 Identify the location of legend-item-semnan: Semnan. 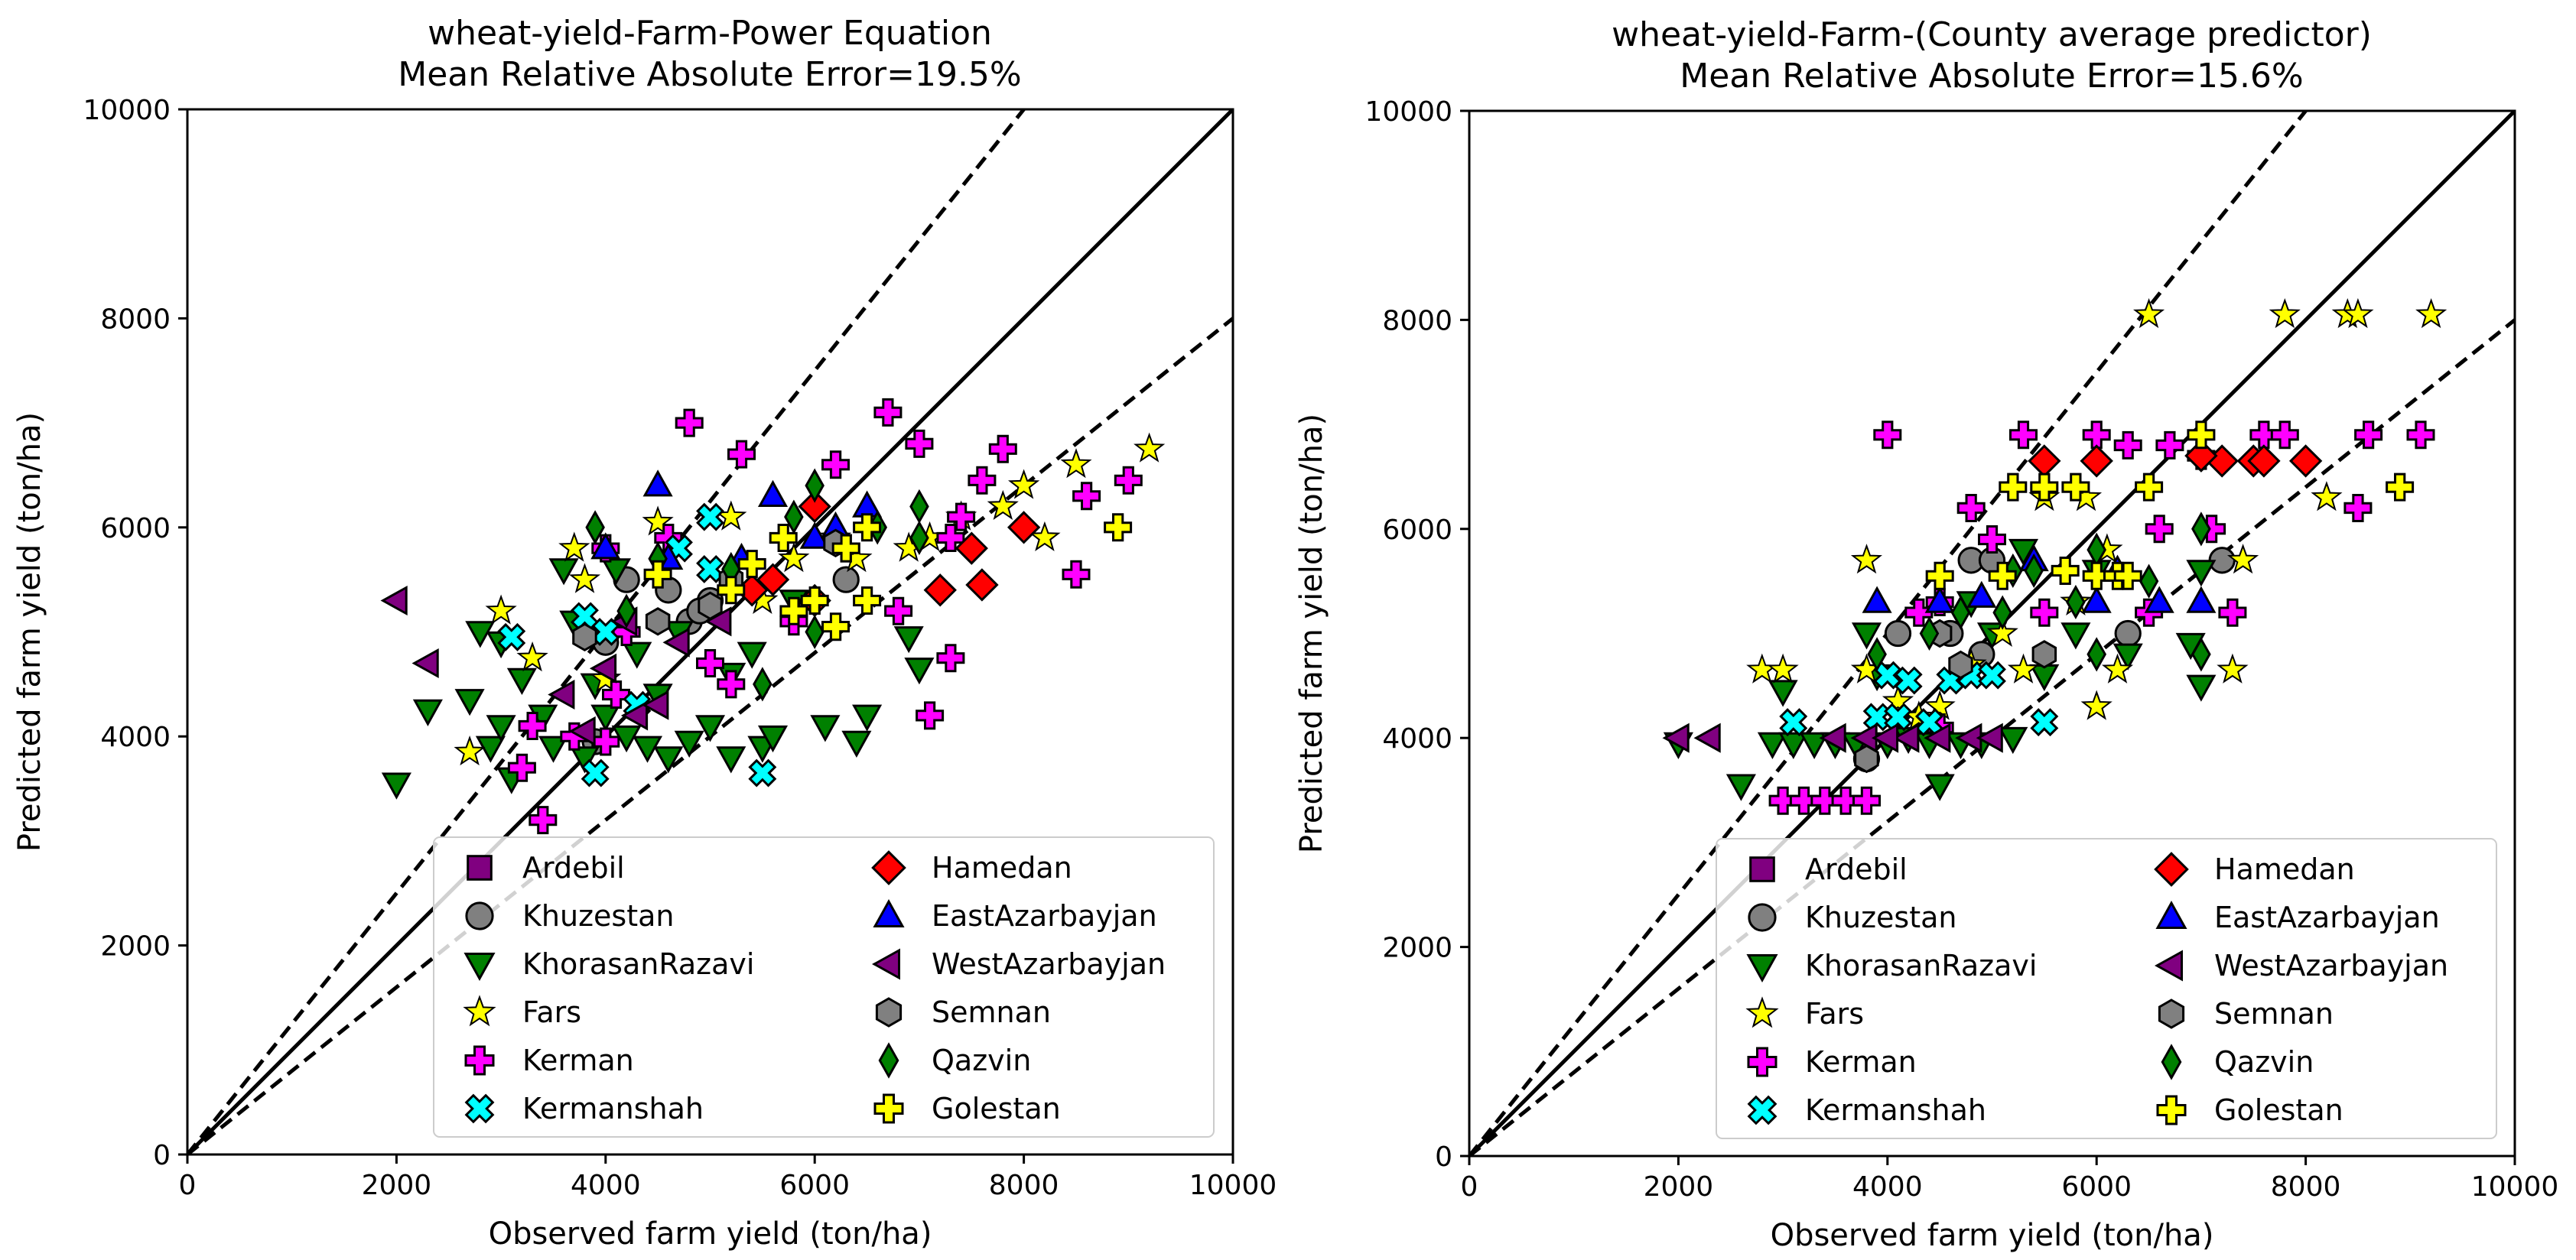
(2246, 1014).